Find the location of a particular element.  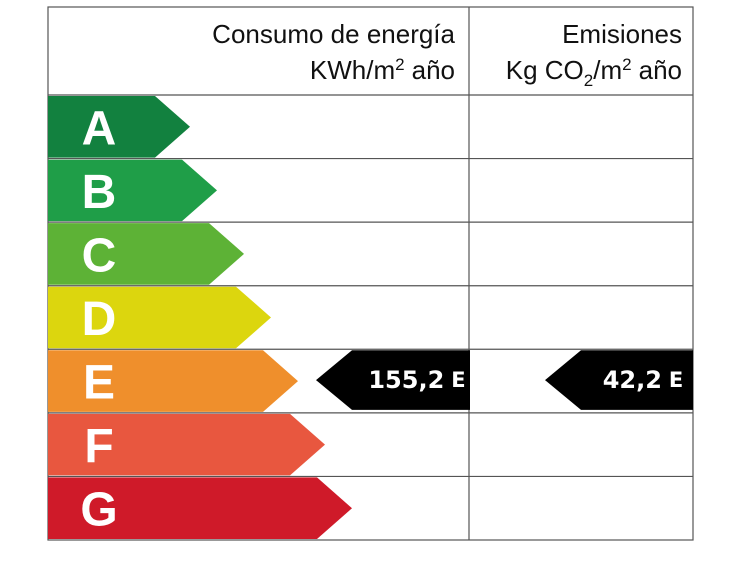

unit-sub: 2 is located at coordinates (588, 80).